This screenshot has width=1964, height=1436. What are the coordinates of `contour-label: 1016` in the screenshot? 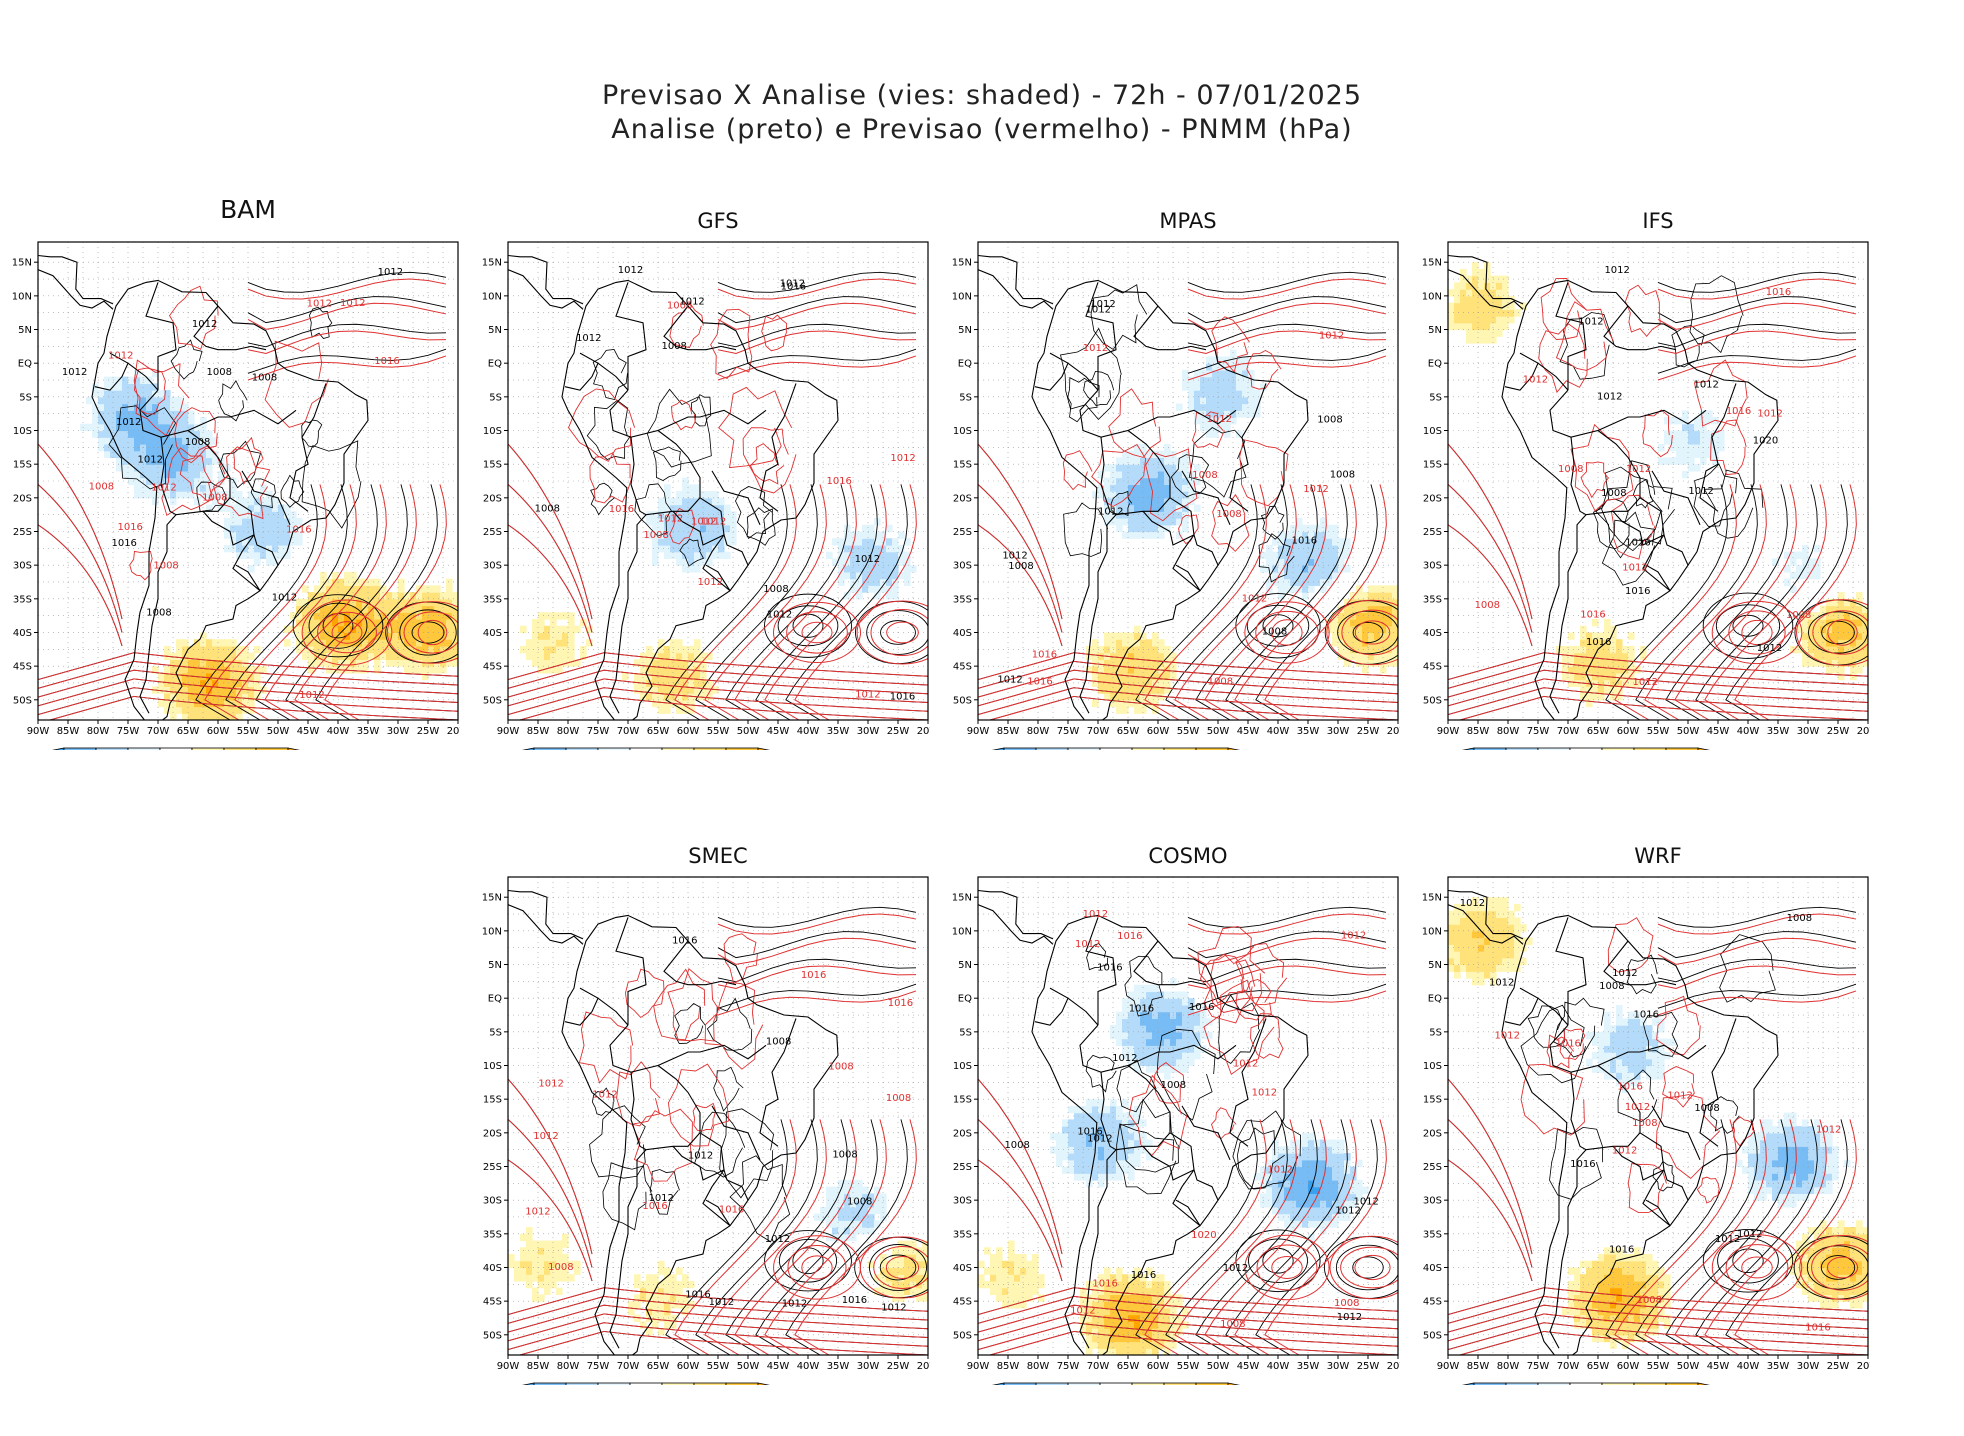 It's located at (854, 1300).